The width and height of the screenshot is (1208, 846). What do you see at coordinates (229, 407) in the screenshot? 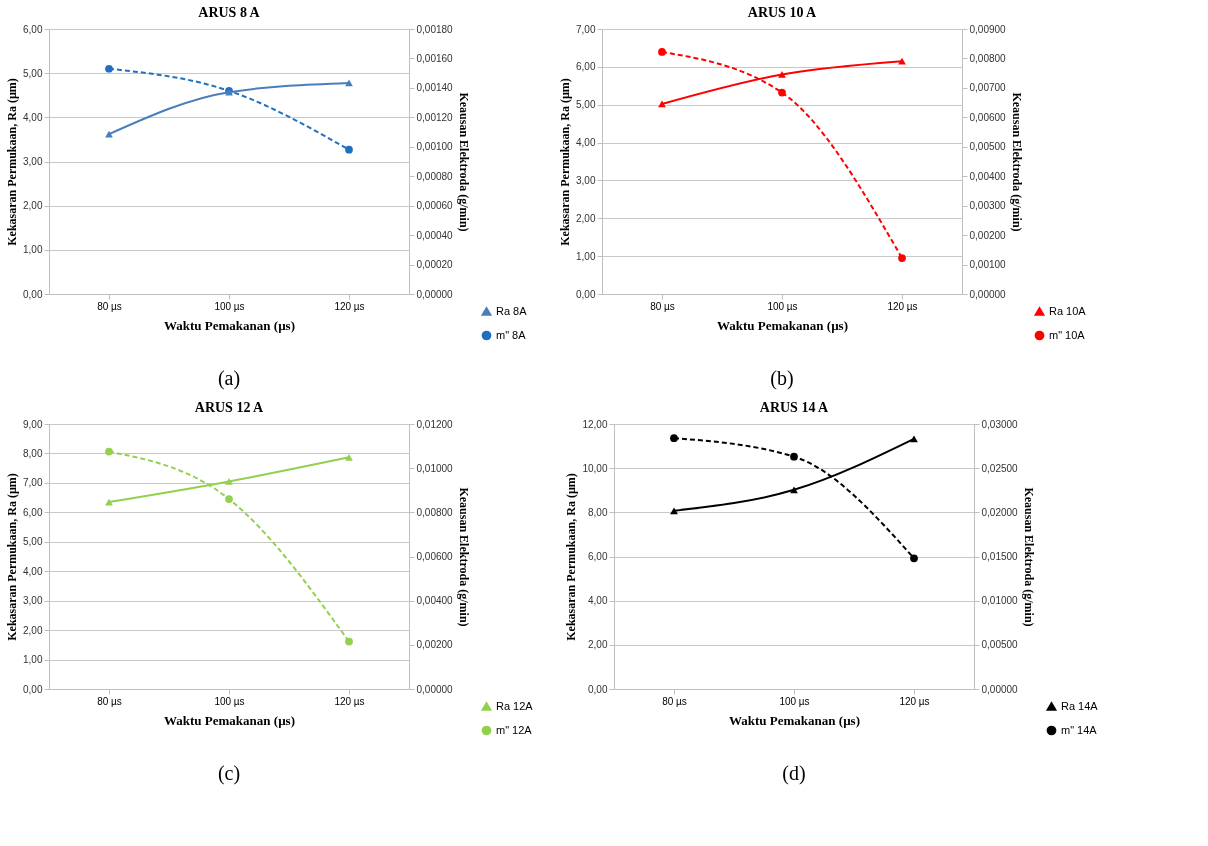
I see `chart-title: ARUS 12 A` at bounding box center [229, 407].